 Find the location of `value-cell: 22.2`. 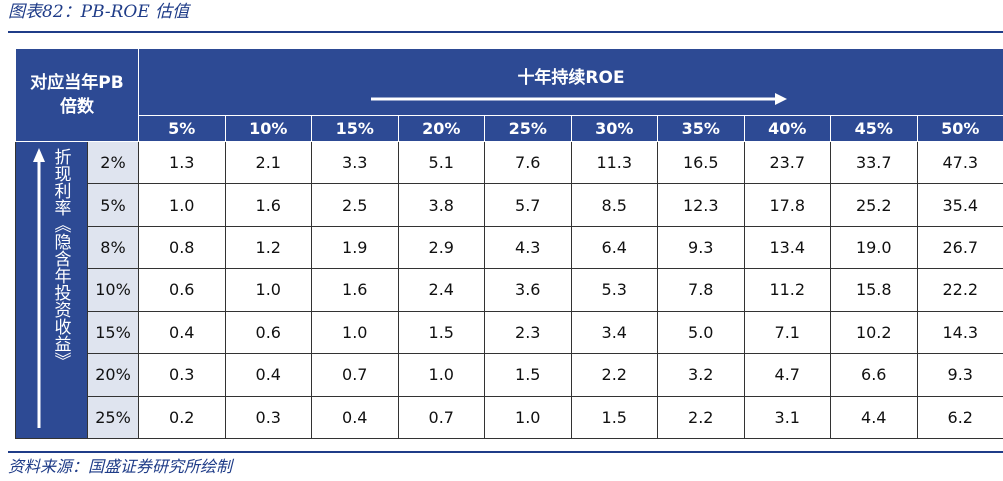

value-cell: 22.2 is located at coordinates (959, 290).